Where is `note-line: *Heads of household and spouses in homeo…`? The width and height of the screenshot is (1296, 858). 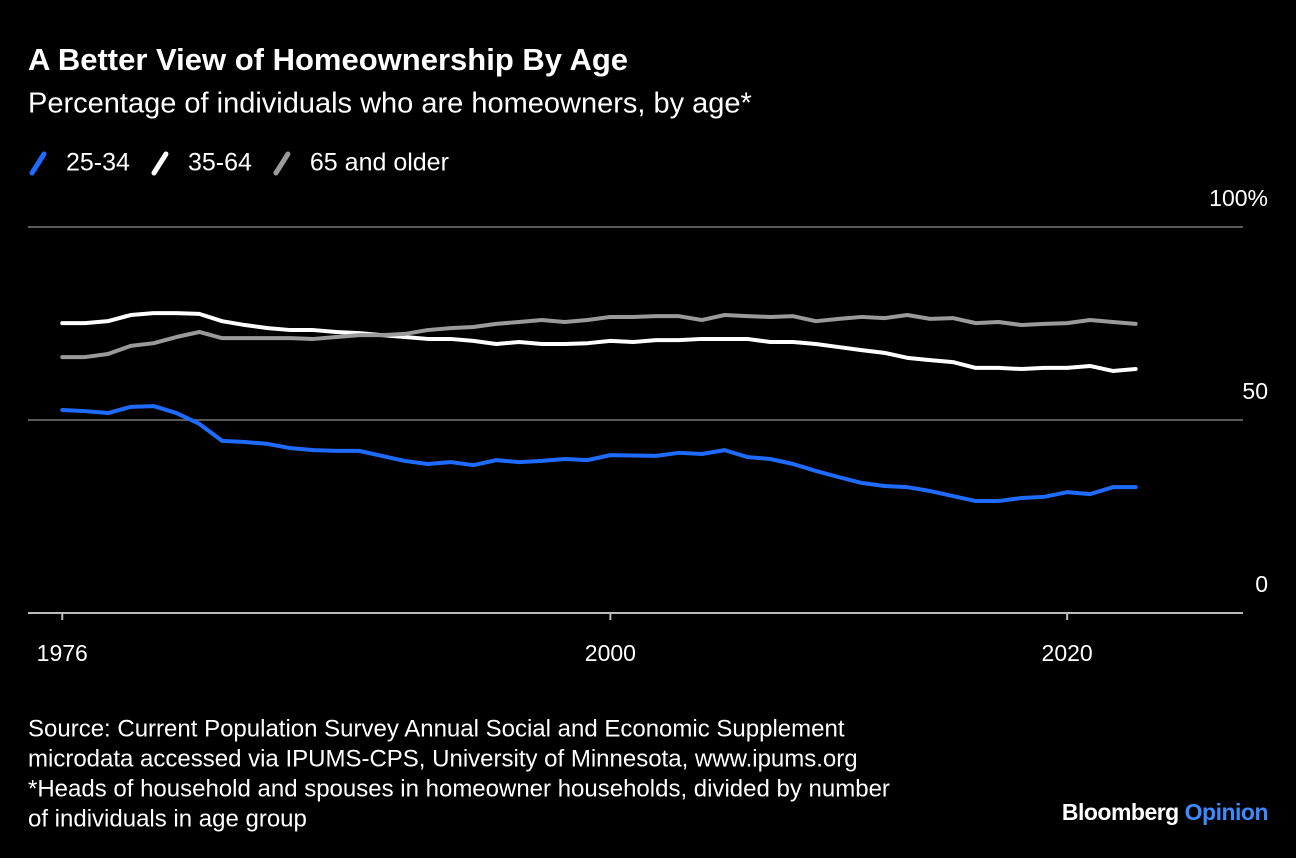 note-line: *Heads of household and spouses in homeo… is located at coordinates (459, 788).